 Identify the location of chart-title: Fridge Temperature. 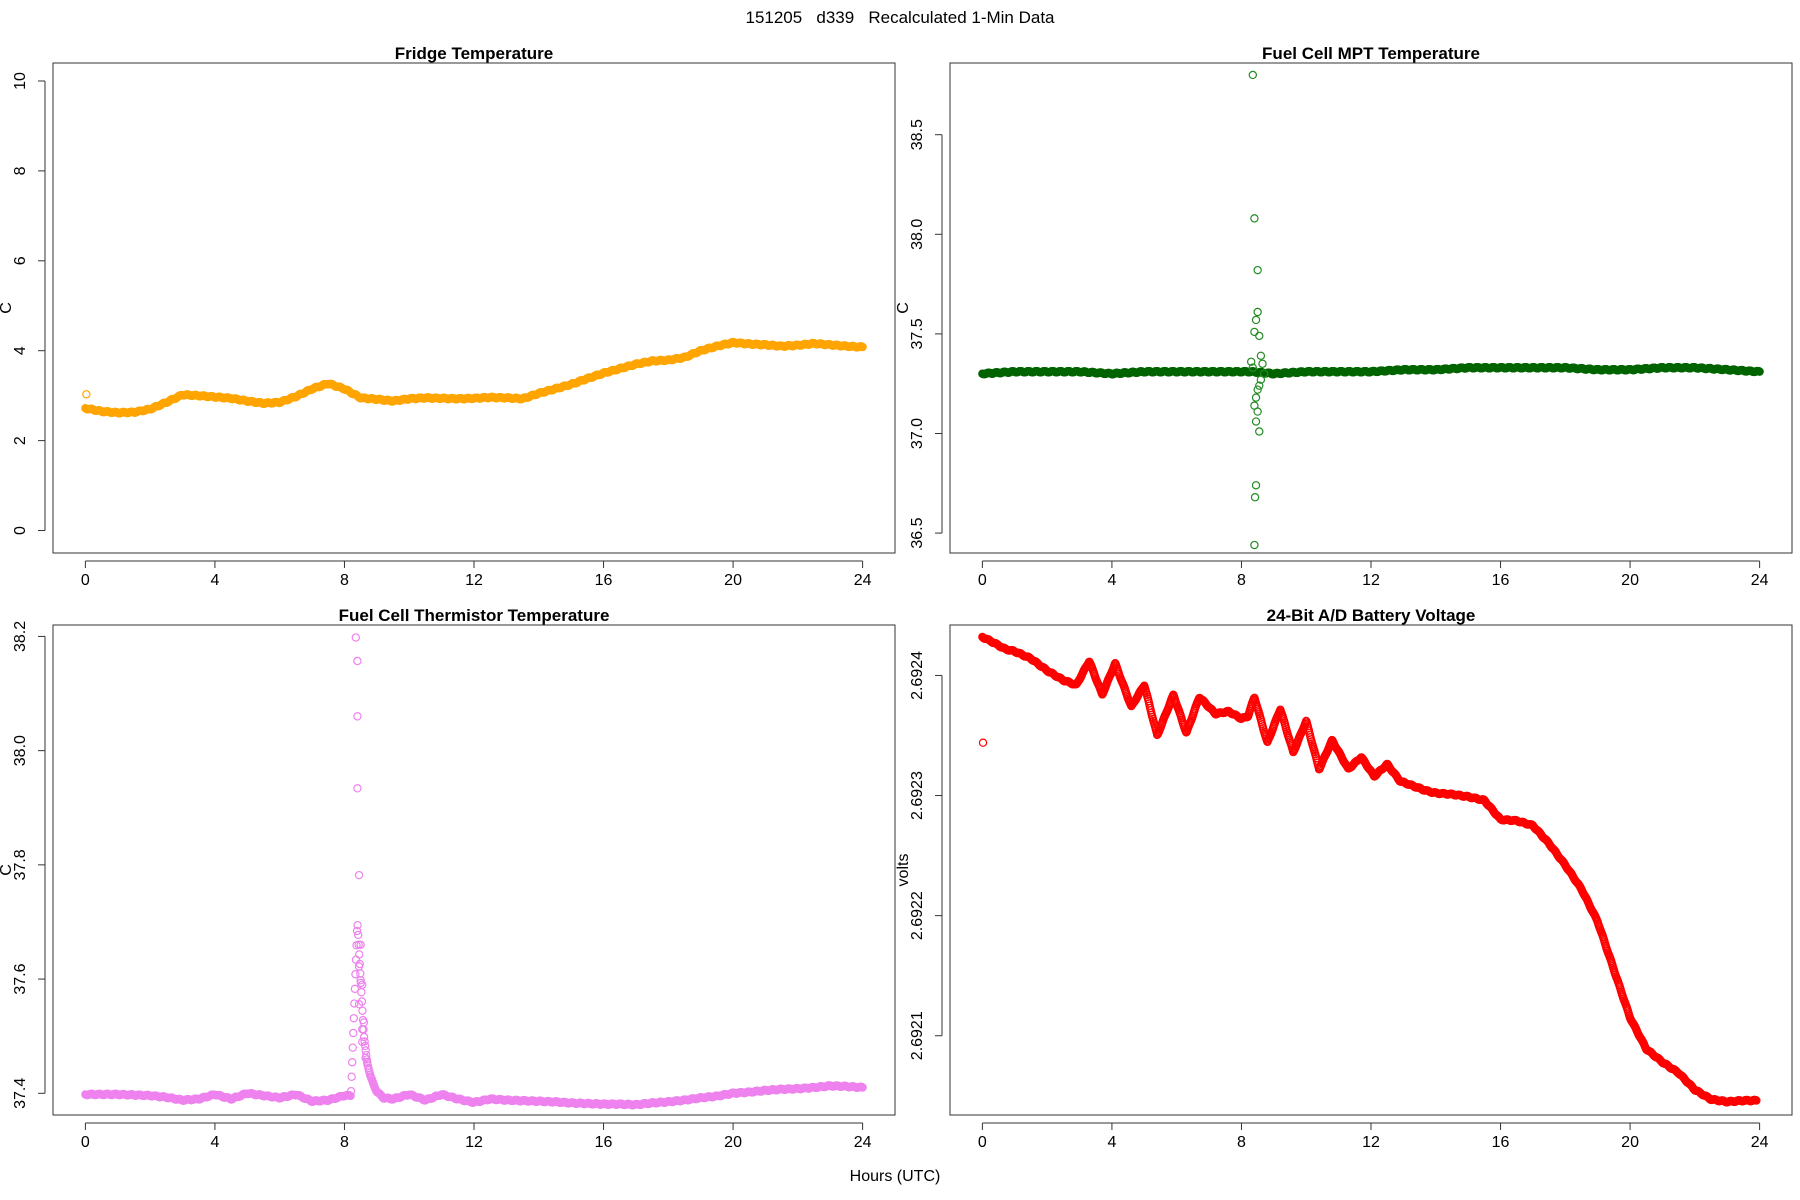
(474, 53).